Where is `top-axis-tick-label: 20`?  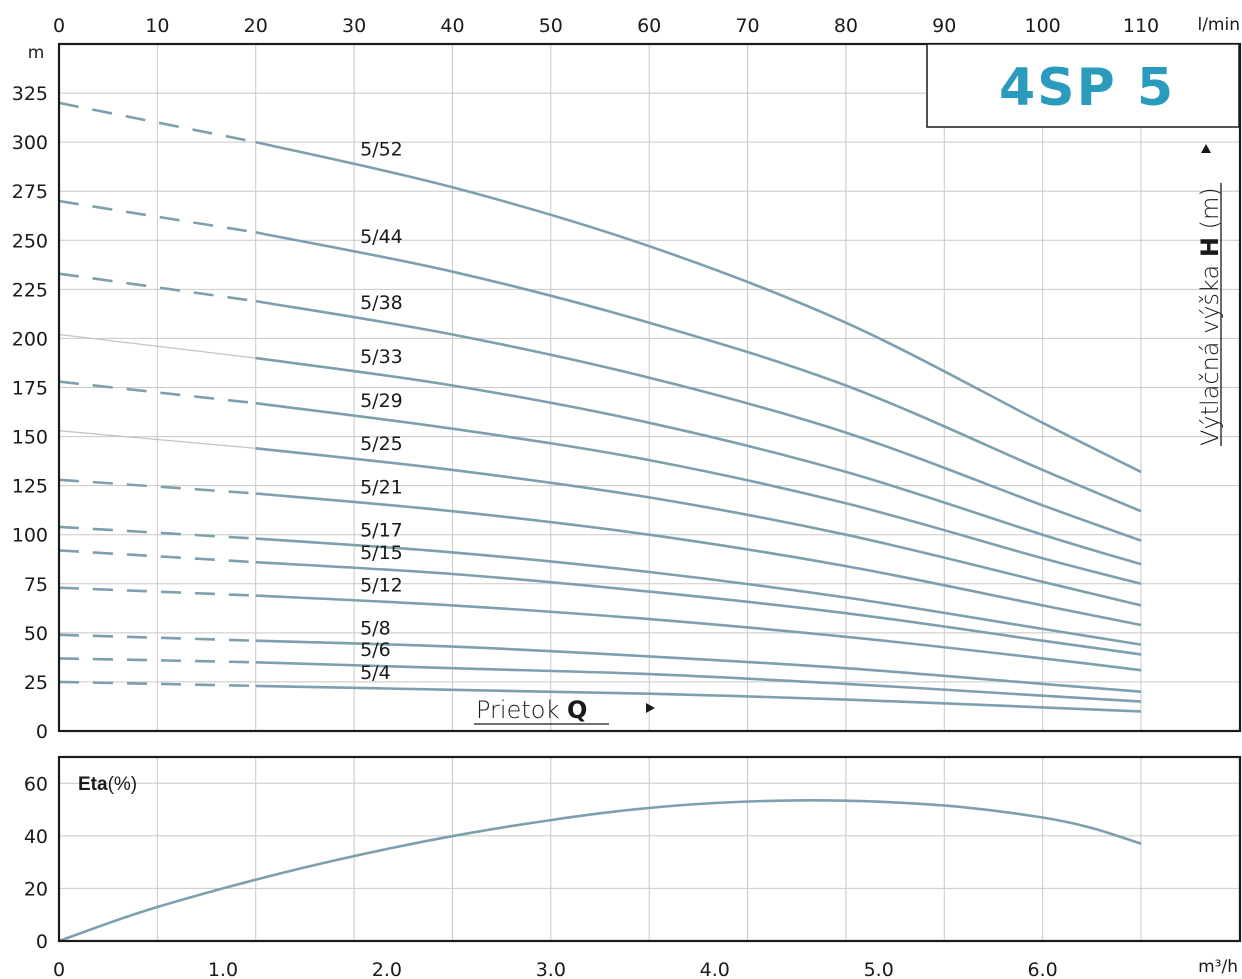 top-axis-tick-label: 20 is located at coordinates (256, 26).